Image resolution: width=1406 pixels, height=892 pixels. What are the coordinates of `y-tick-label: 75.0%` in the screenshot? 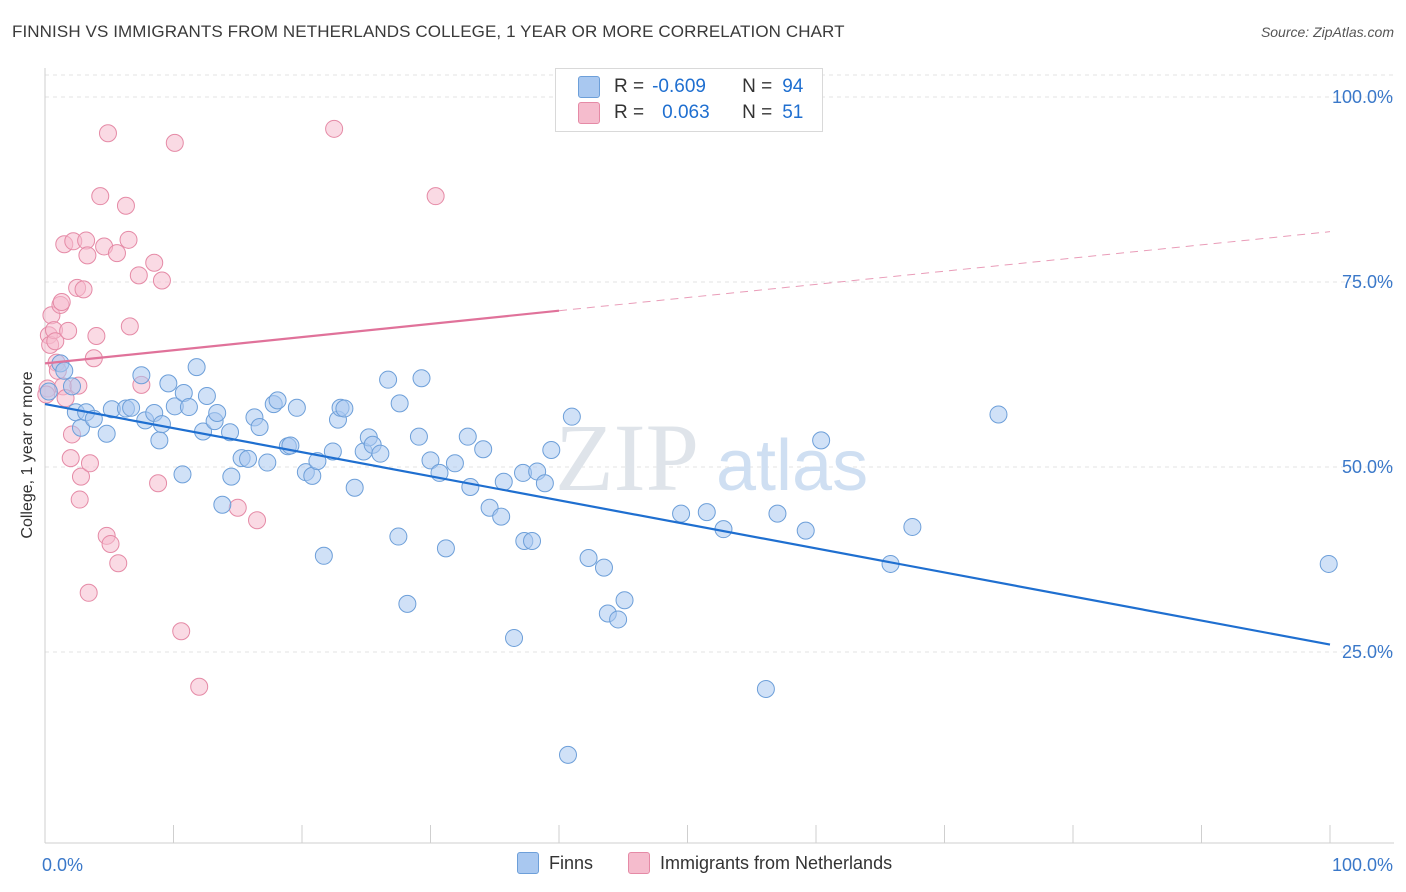 It's located at (1367, 282).